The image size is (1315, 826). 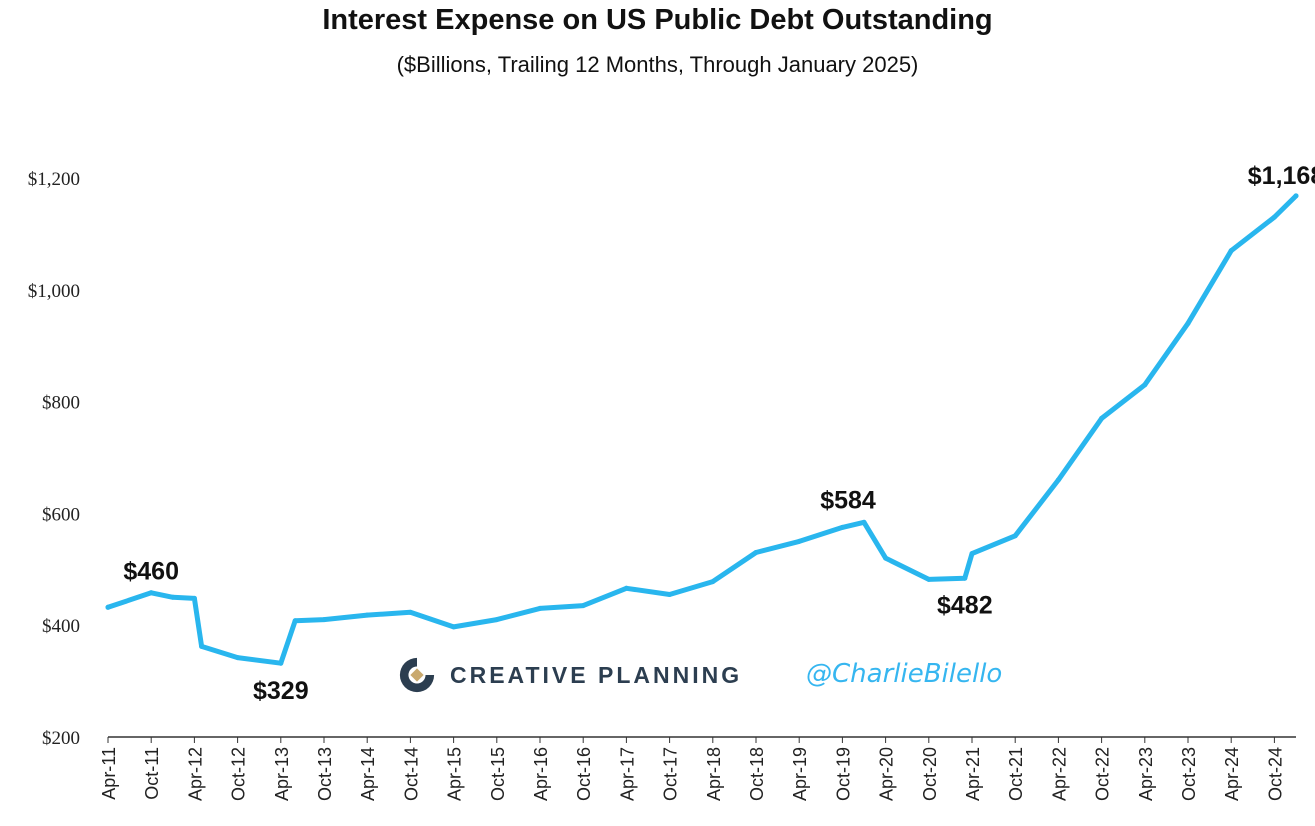 I want to click on data-label: $329, so click(x=281, y=691).